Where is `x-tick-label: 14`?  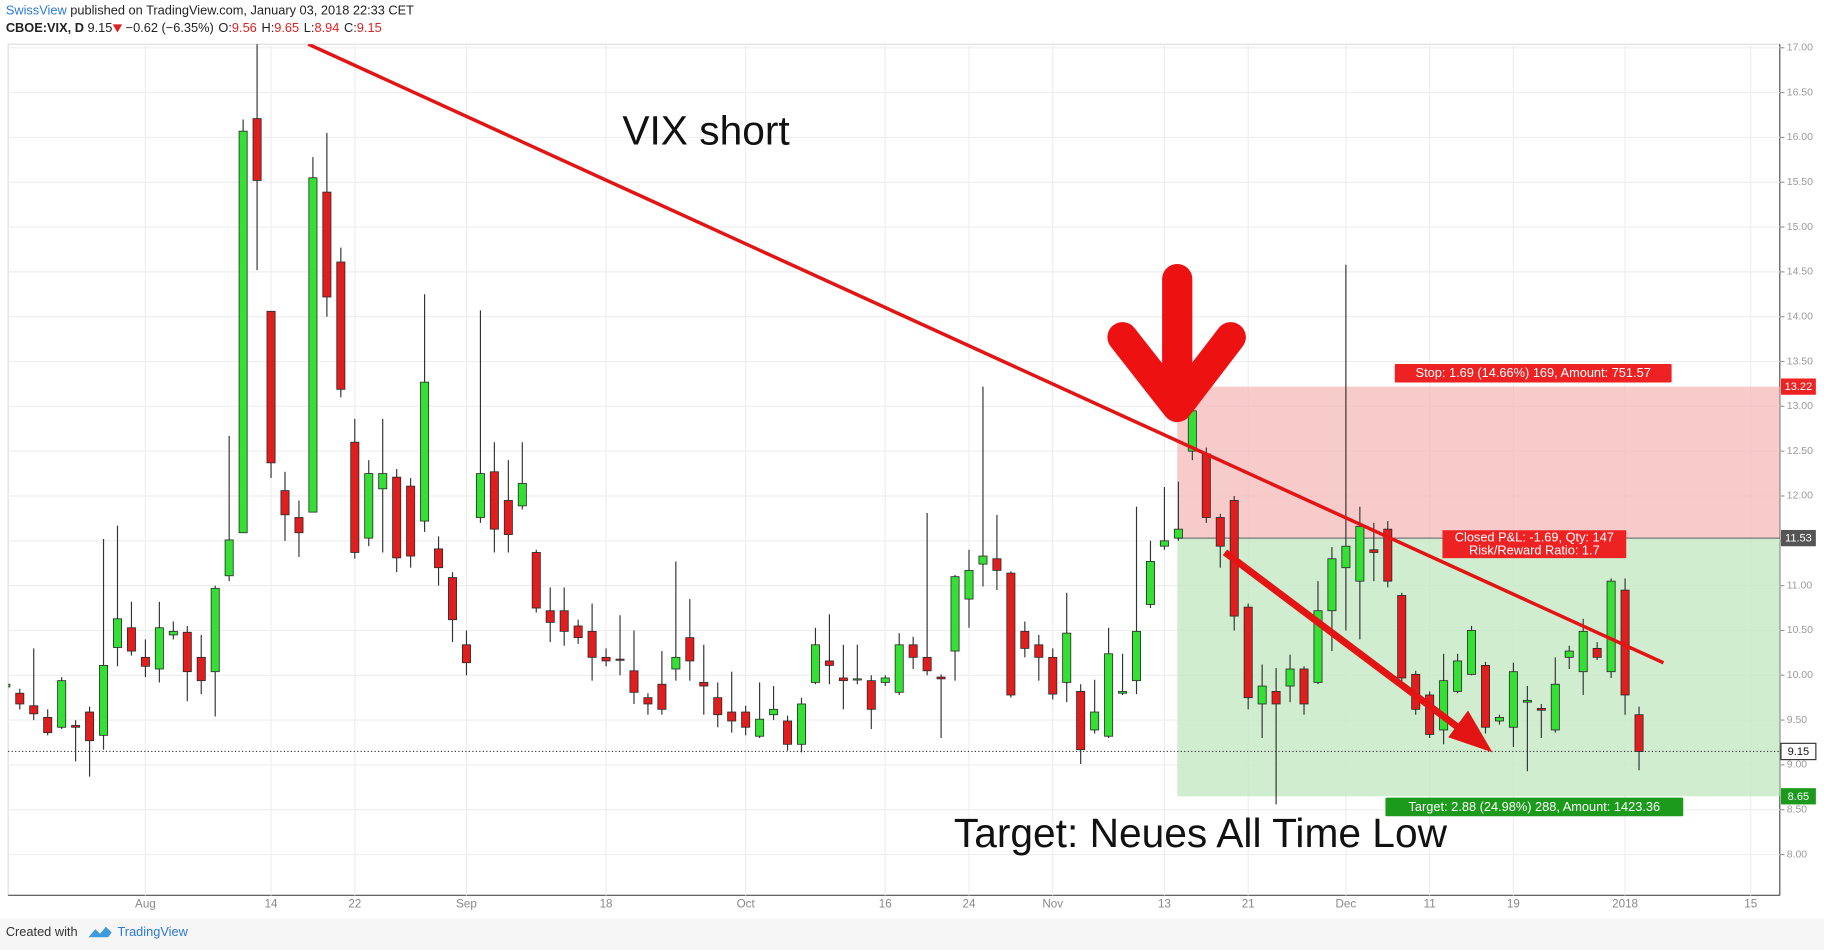 x-tick-label: 14 is located at coordinates (271, 904).